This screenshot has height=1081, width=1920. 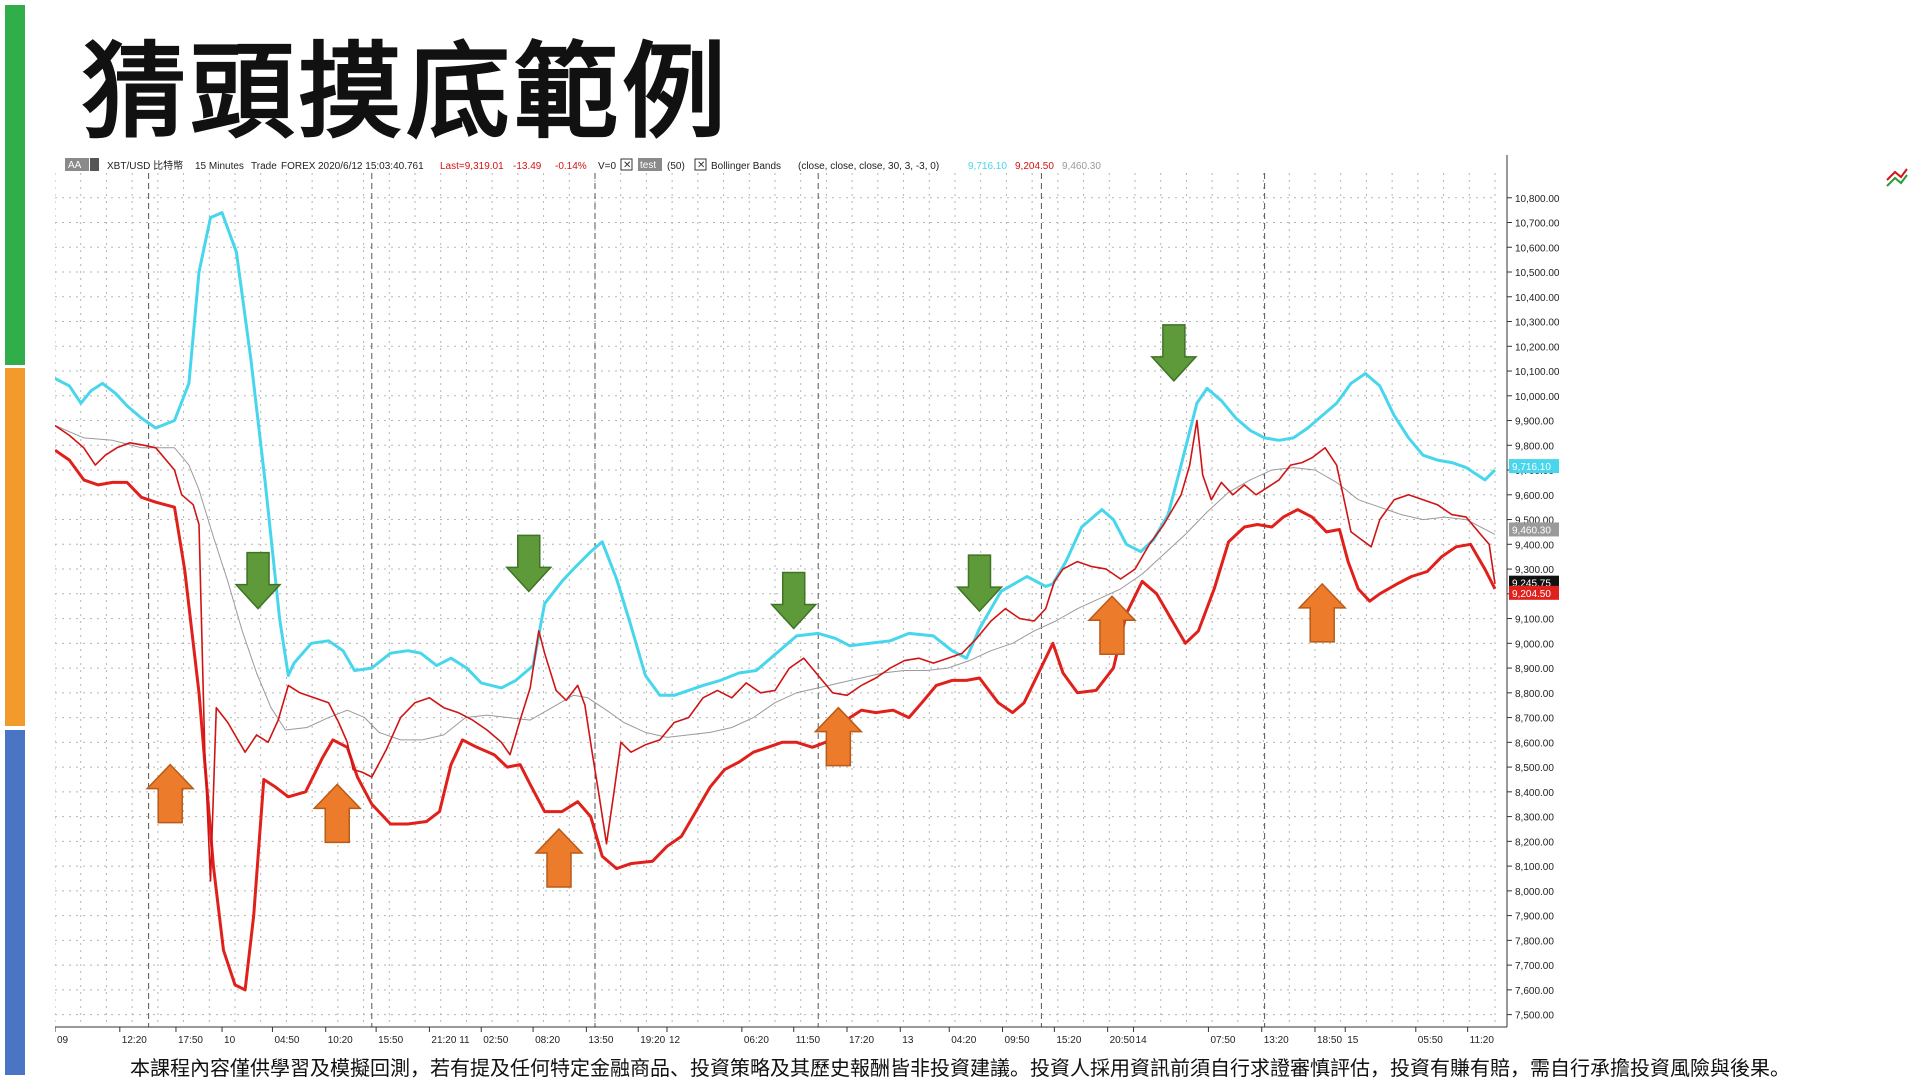 What do you see at coordinates (626, 164) in the screenshot?
I see `close-study-icon` at bounding box center [626, 164].